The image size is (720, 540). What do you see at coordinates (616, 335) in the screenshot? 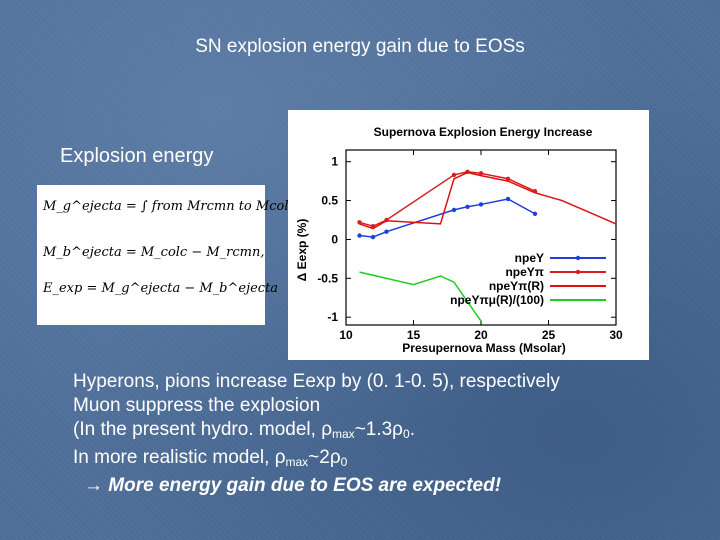
I see `x-tick-label: 30` at bounding box center [616, 335].